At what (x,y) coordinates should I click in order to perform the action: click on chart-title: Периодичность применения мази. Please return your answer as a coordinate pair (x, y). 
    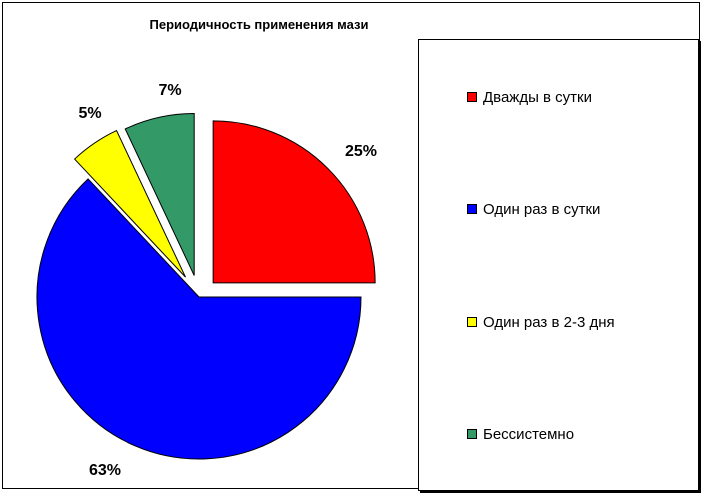
    Looking at the image, I should click on (259, 24).